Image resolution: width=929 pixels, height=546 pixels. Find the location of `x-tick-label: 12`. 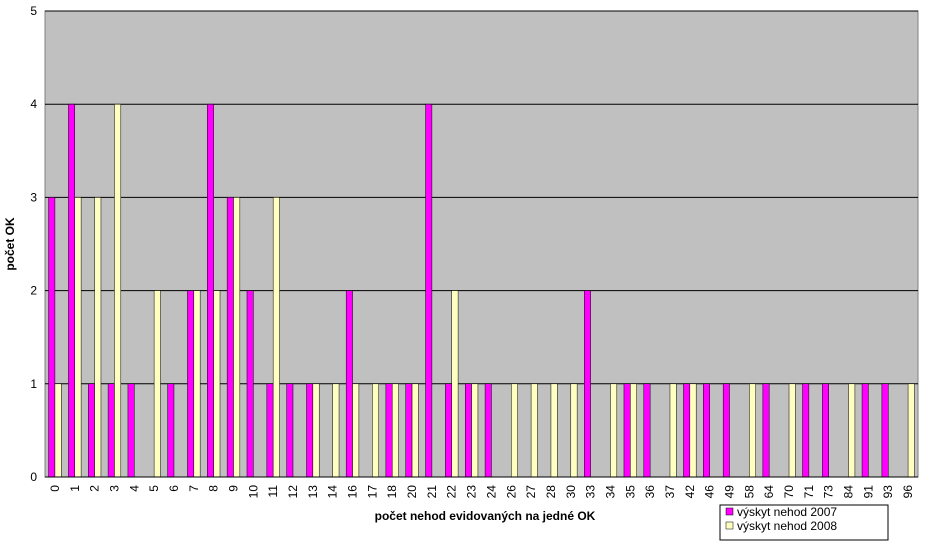

x-tick-label: 12 is located at coordinates (293, 492).